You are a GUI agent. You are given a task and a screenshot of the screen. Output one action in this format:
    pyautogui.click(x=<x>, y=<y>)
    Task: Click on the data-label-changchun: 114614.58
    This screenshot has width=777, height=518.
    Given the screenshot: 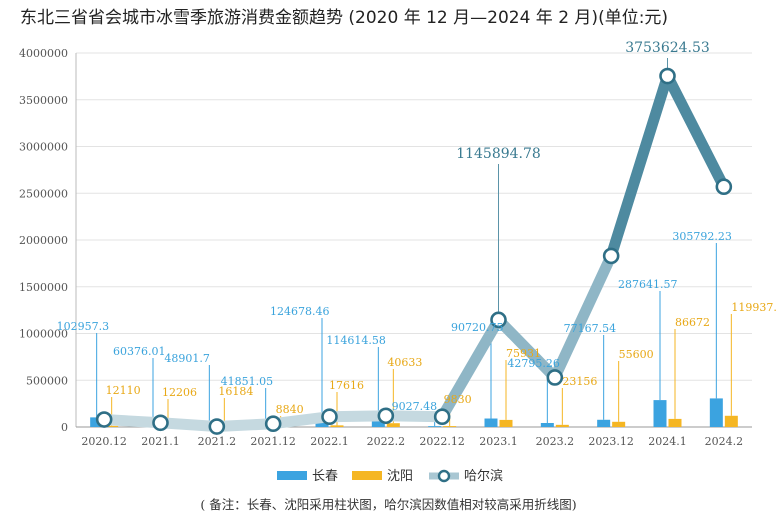 What is the action you would take?
    pyautogui.click(x=356, y=340)
    